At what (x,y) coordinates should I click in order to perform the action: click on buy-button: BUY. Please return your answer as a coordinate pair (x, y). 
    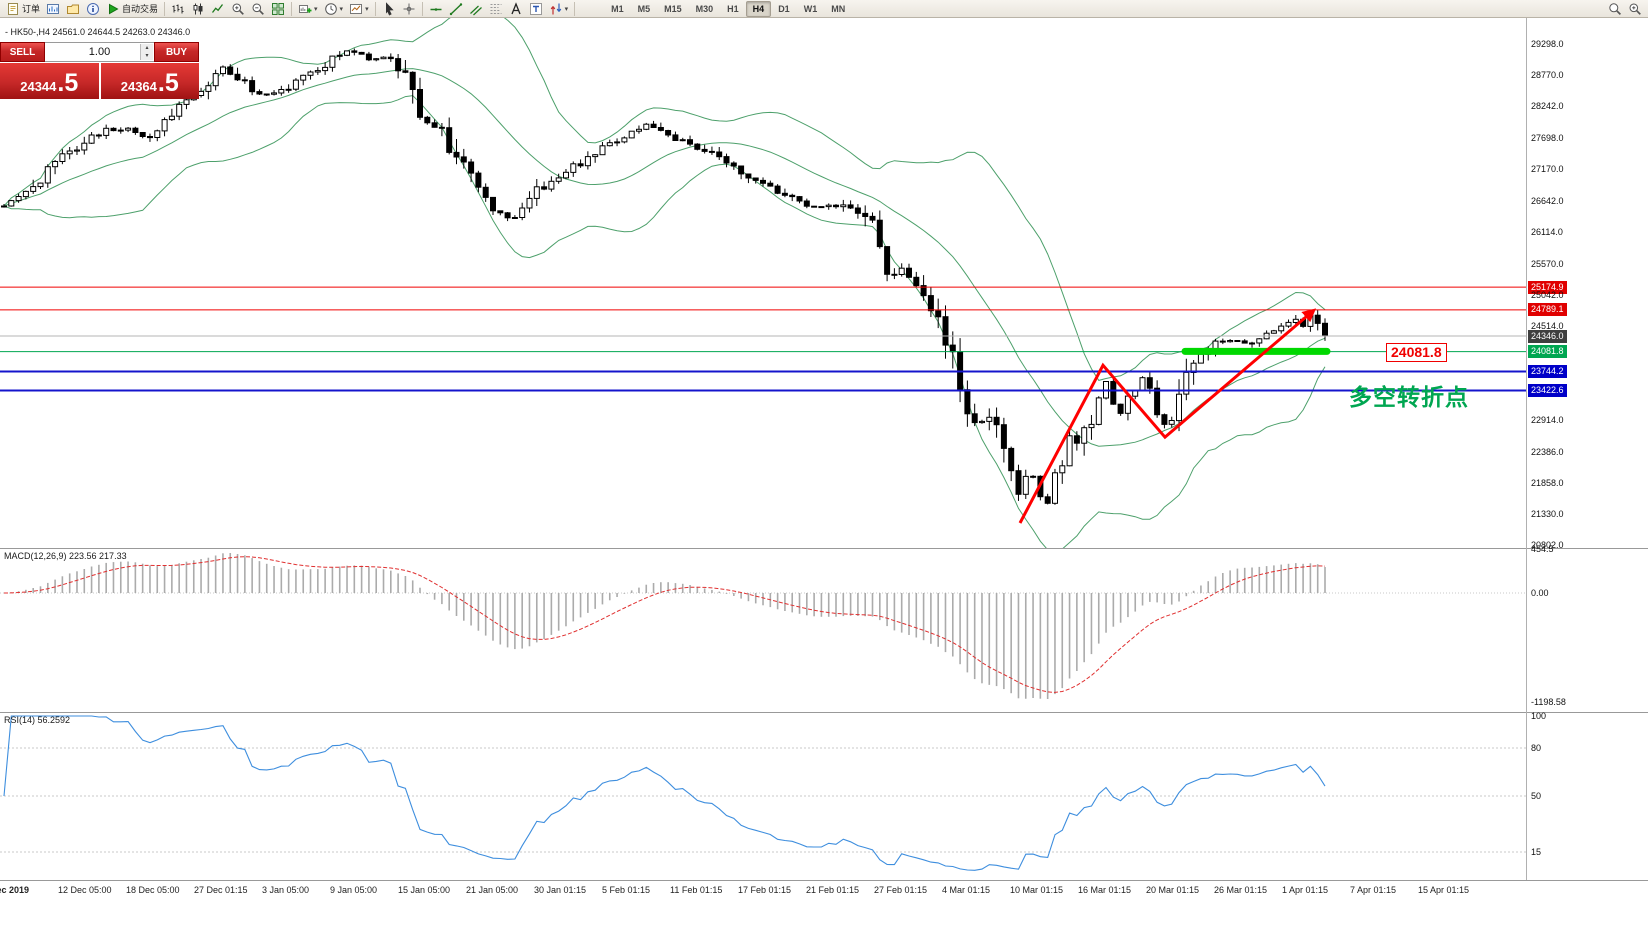
    Looking at the image, I should click on (176, 52).